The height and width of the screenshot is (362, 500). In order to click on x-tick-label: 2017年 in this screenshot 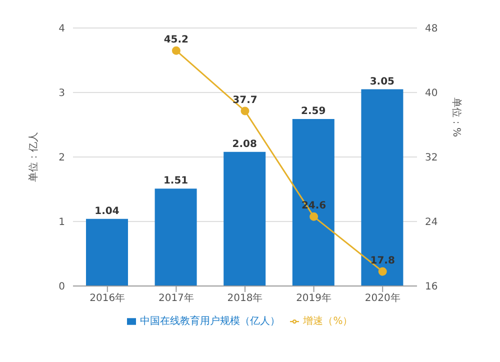, I will do `click(176, 298)`.